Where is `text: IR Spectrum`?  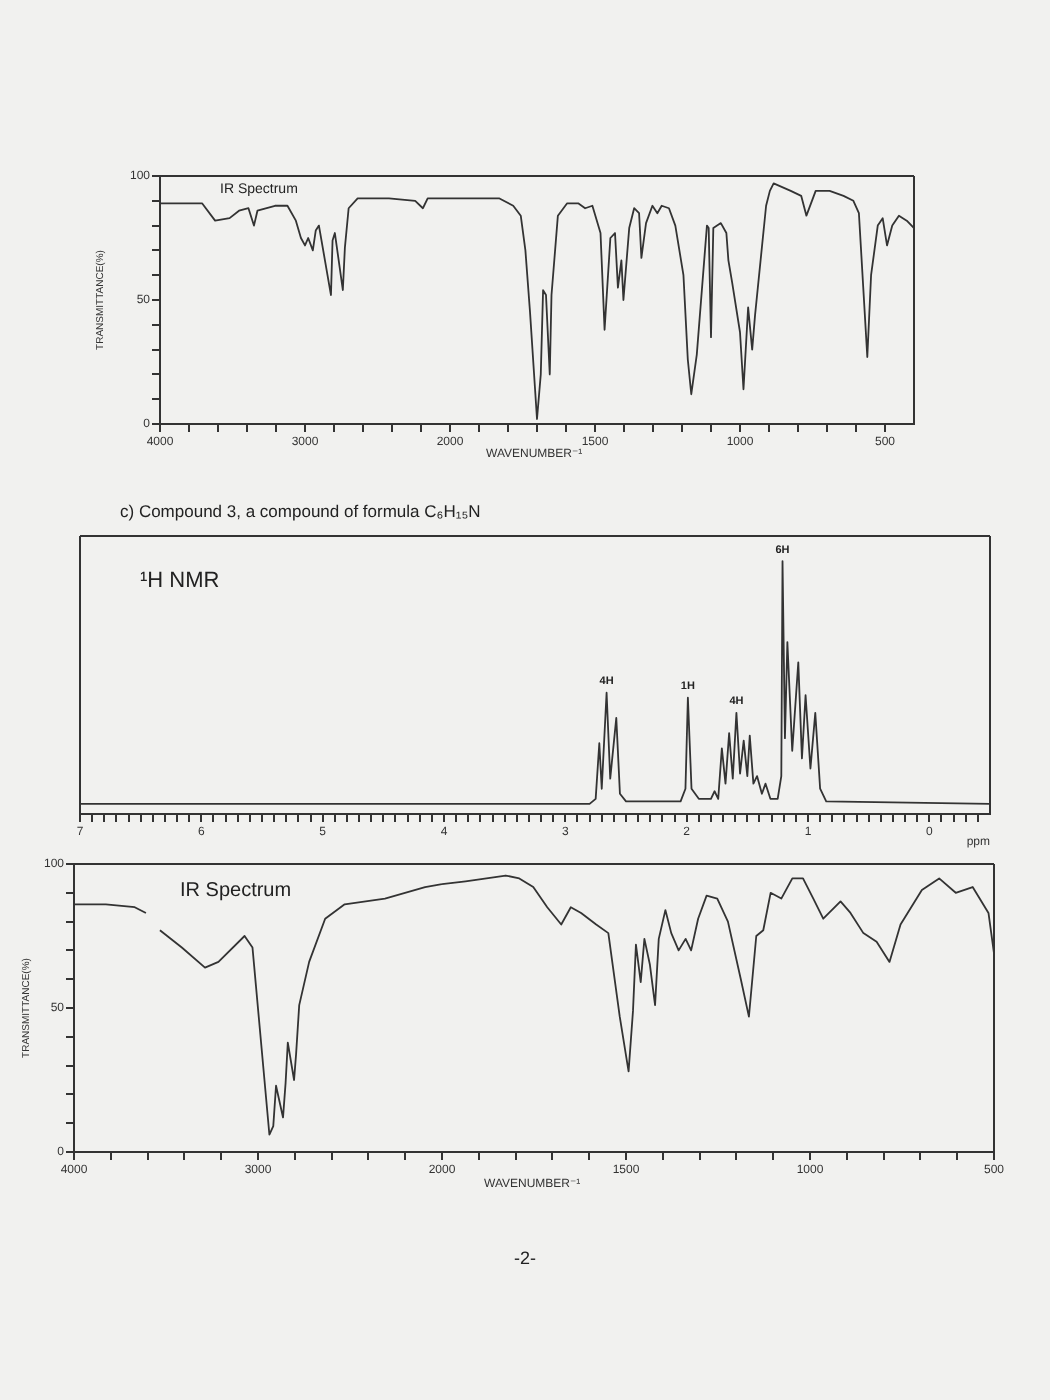 text: IR Spectrum is located at coordinates (236, 890).